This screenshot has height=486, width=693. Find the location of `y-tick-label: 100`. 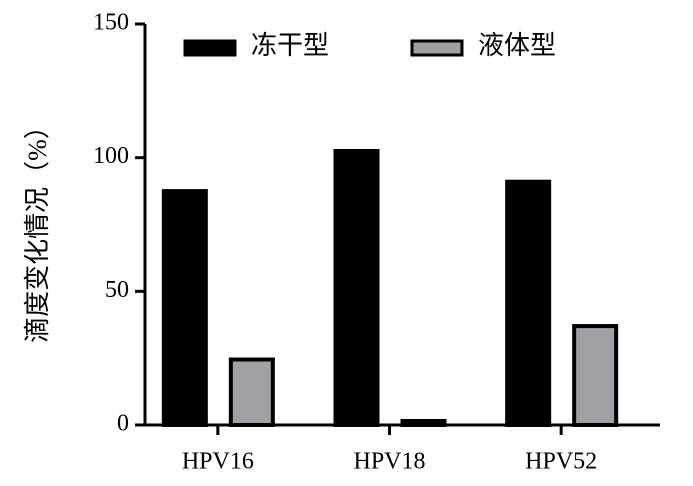

y-tick-label: 100 is located at coordinates (111, 156).